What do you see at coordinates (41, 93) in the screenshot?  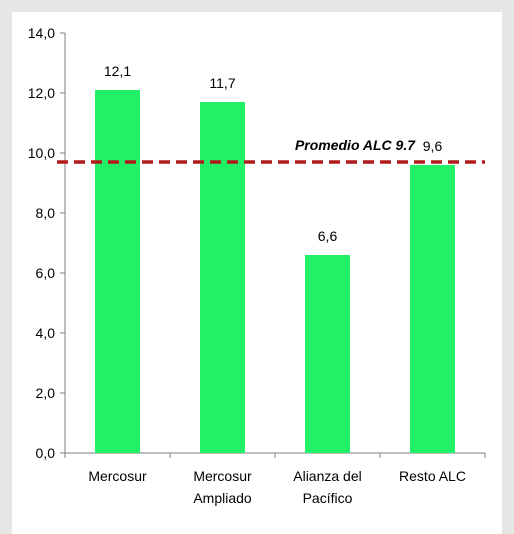 I see `y-tick-label: 12,0` at bounding box center [41, 93].